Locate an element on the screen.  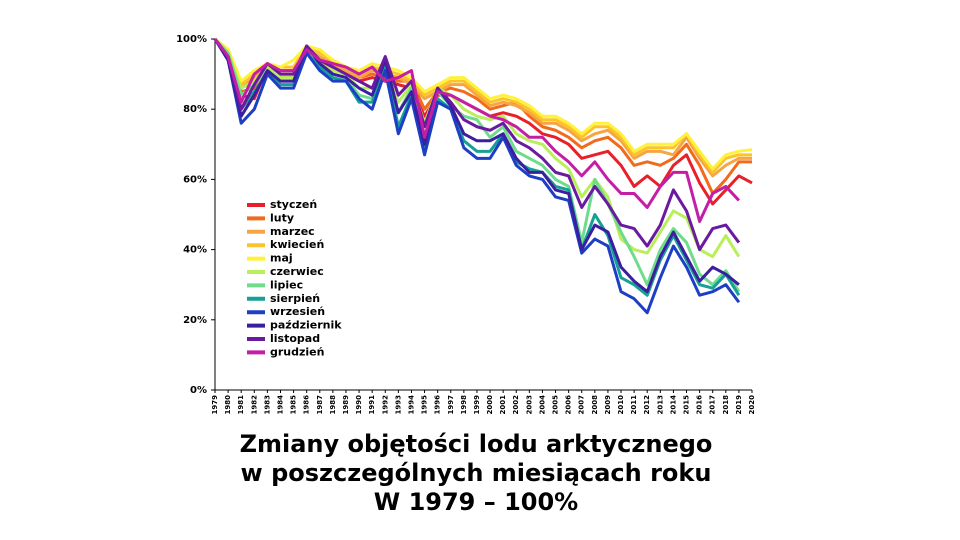
x-tick-label: 1990 is located at coordinates (359, 405).